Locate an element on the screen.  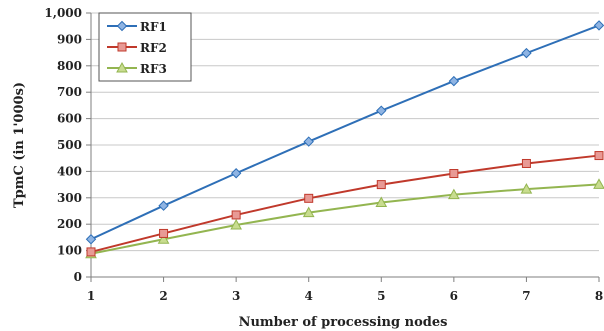
x-tick-label: 6 is located at coordinates (454, 296).